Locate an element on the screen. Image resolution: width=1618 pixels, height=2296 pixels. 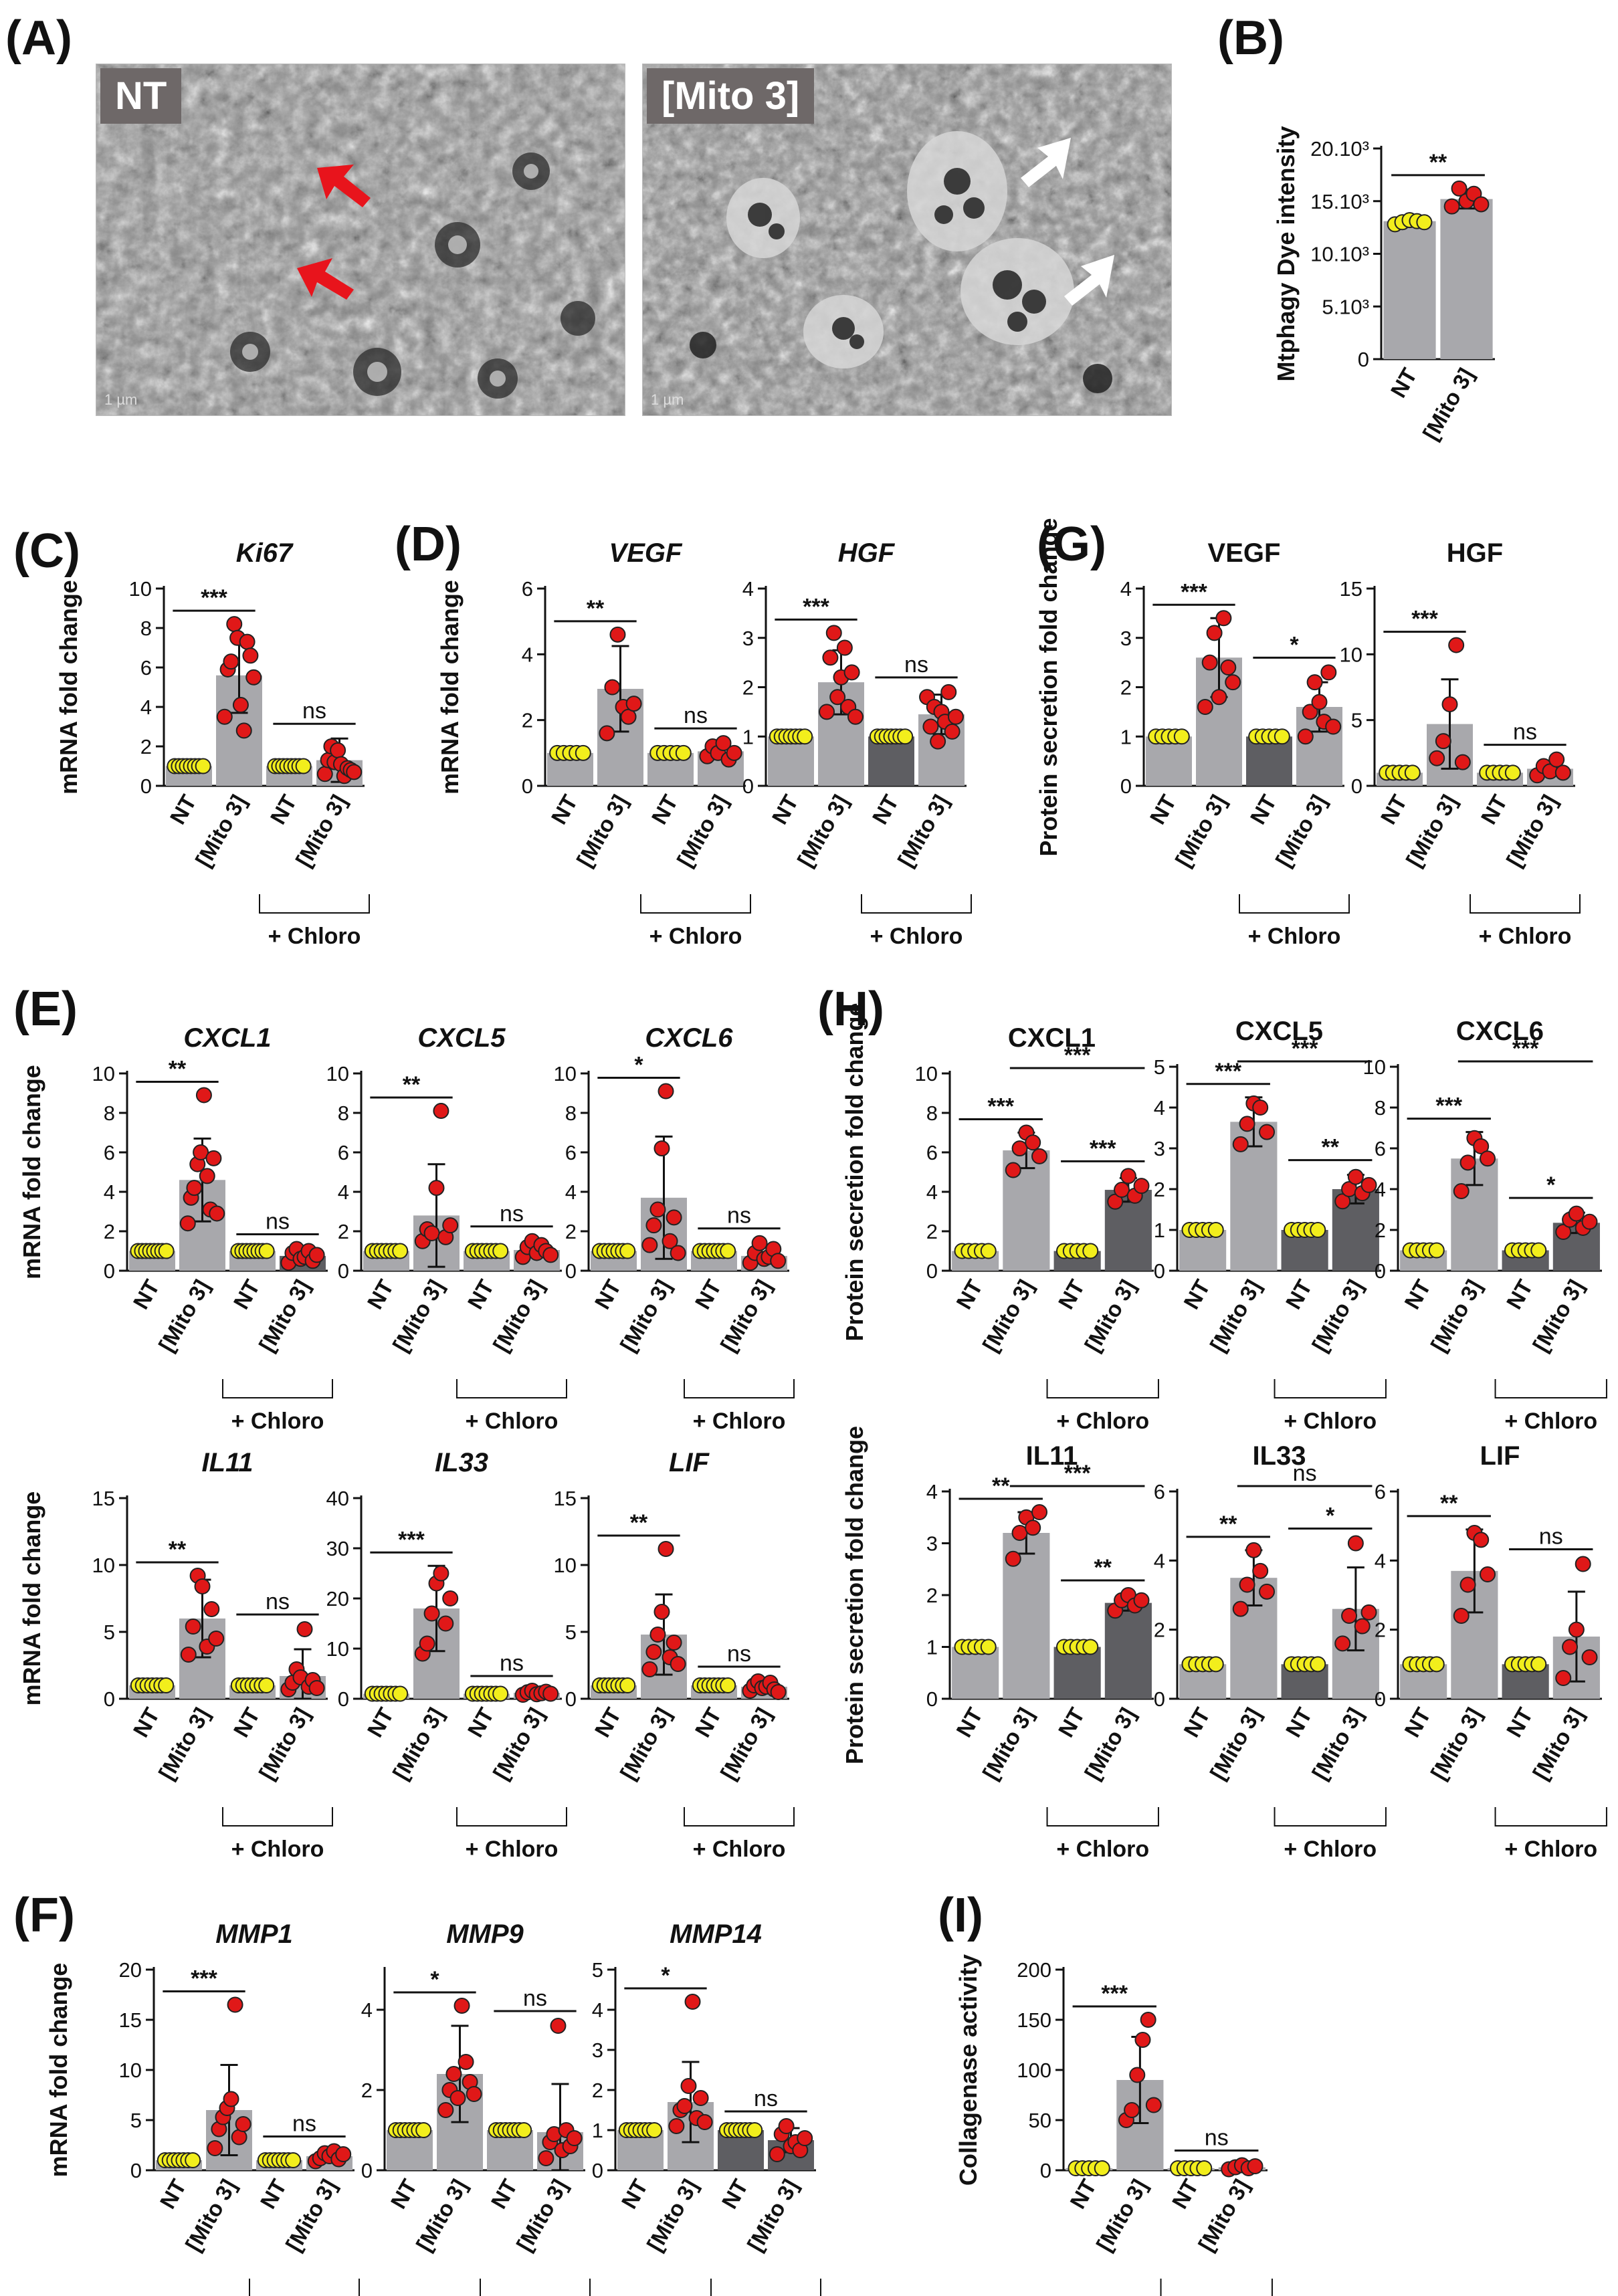
chart-title: CXCL1 is located at coordinates (227, 1038).